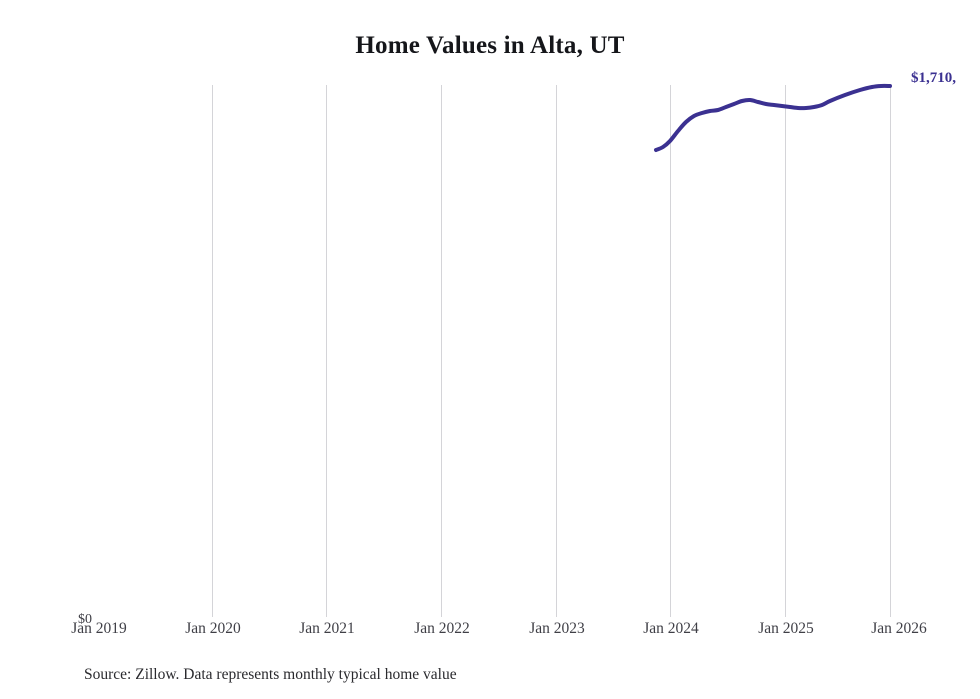 This screenshot has width=980, height=699. I want to click on gridline-jan-2022, so click(441, 351).